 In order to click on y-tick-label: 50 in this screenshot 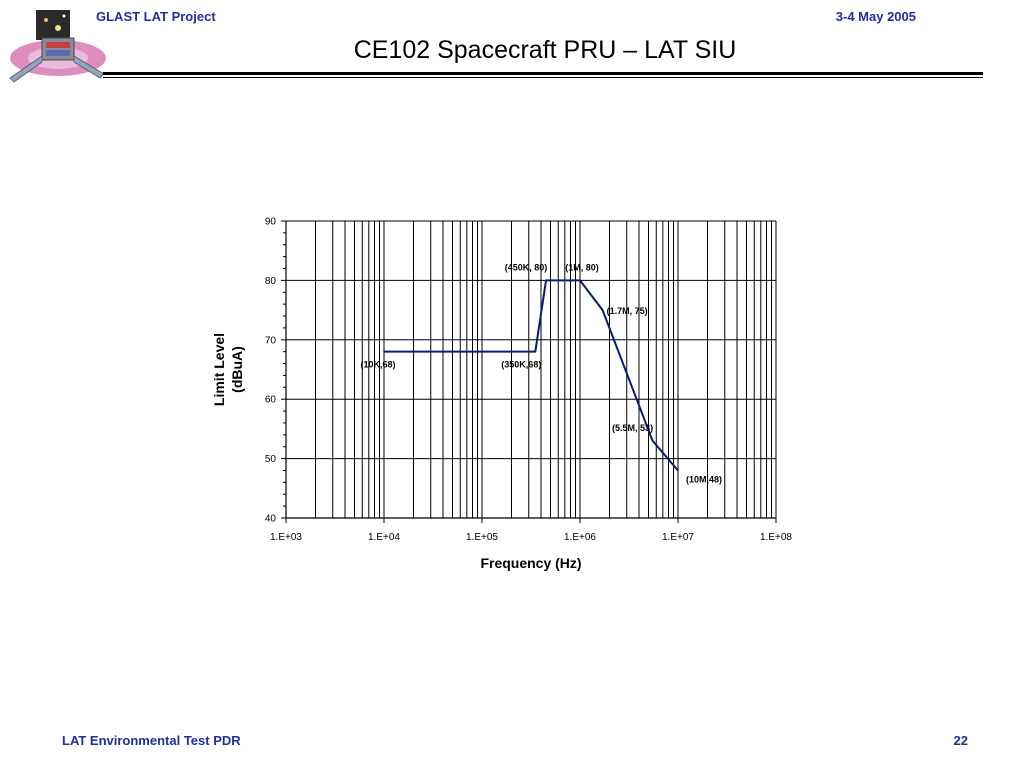, I will do `click(271, 459)`.